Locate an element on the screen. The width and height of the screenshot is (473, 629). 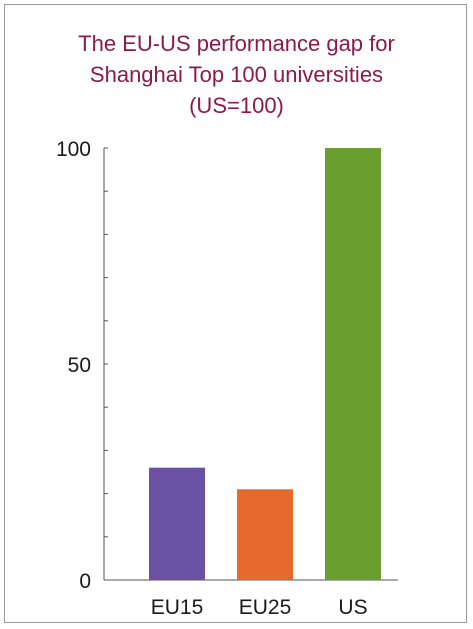
chart-title-line-2: Shanghai Top 100 universities is located at coordinates (236, 74).